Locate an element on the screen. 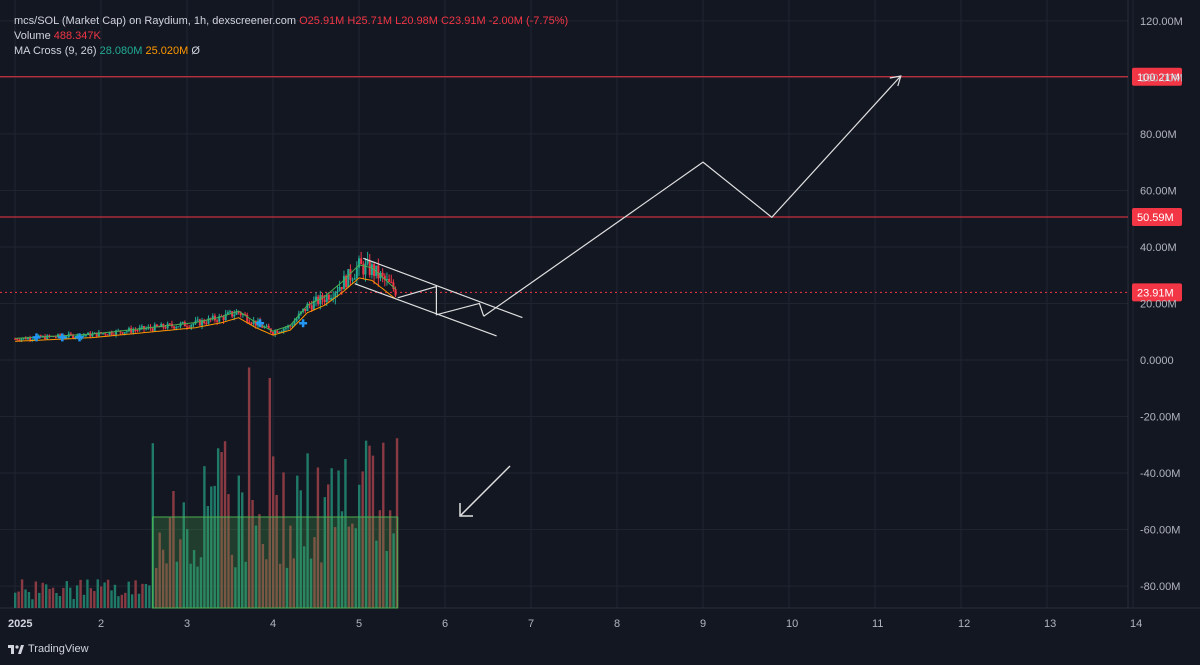 The width and height of the screenshot is (1200, 665). x-tick-label: 3 is located at coordinates (187, 624).